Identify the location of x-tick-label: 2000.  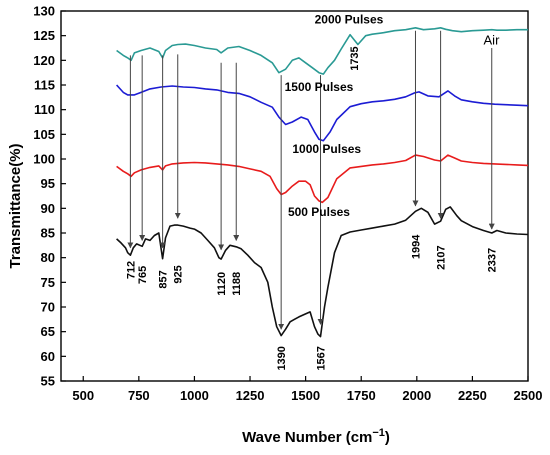
(416, 395).